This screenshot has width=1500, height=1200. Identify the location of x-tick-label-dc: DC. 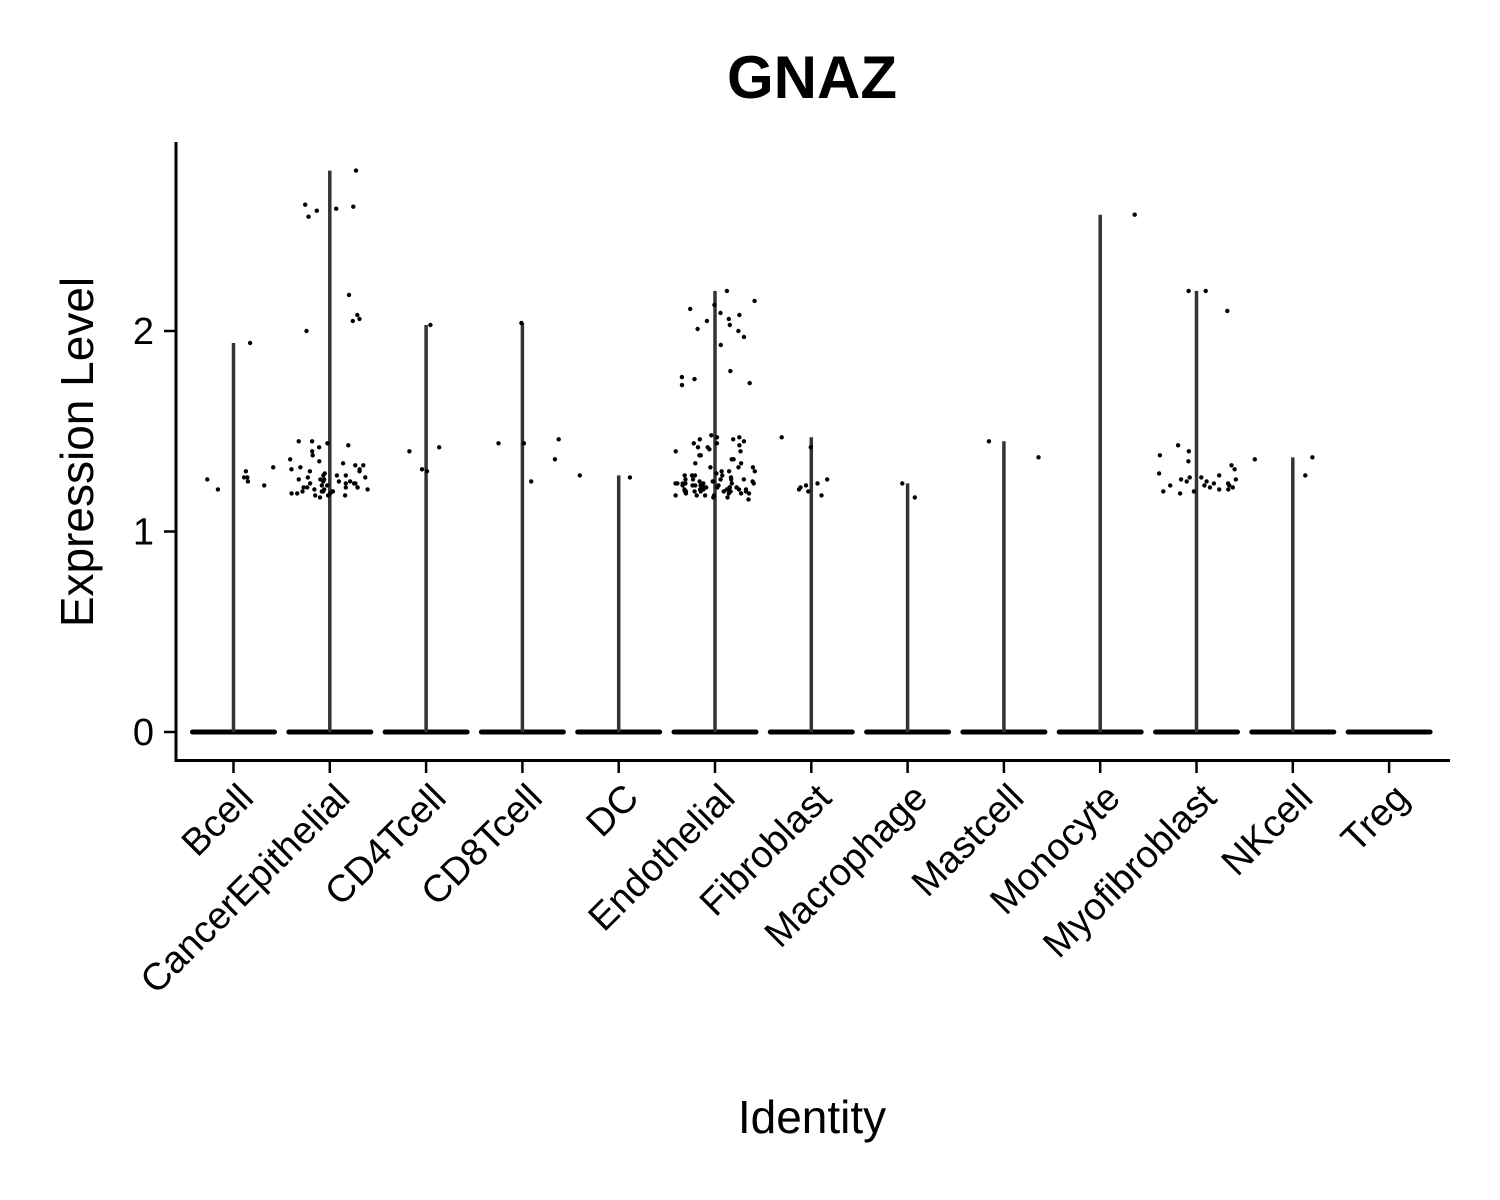
(613, 811).